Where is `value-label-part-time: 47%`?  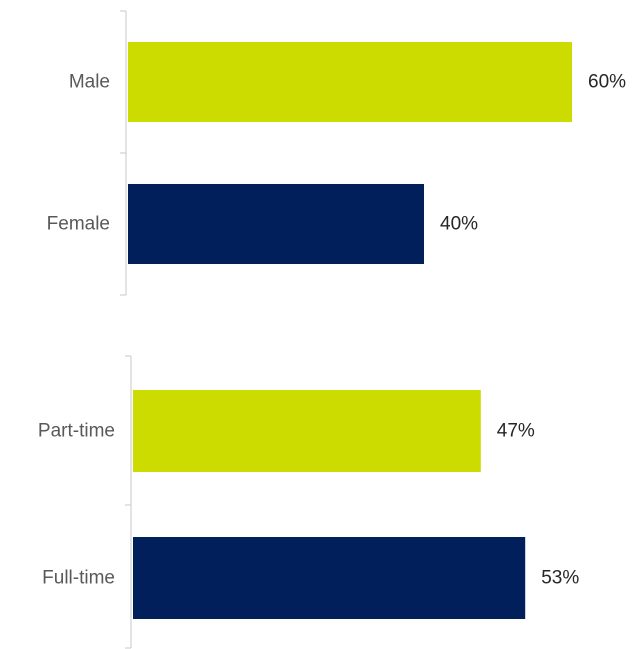
value-label-part-time: 47% is located at coordinates (516, 431).